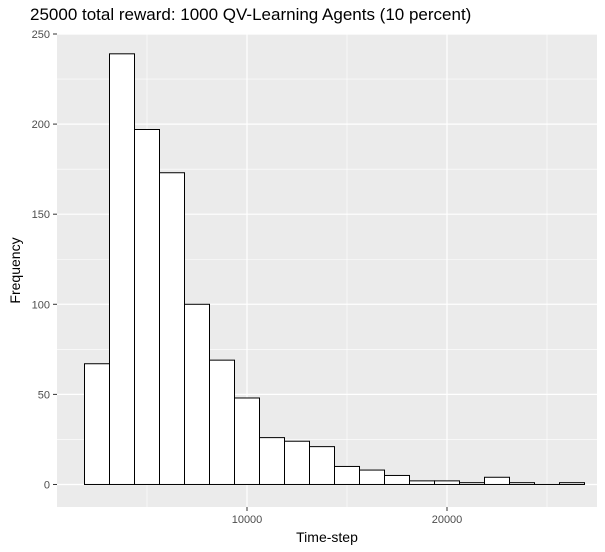  I want to click on y-tick-label: 50, so click(44, 395).